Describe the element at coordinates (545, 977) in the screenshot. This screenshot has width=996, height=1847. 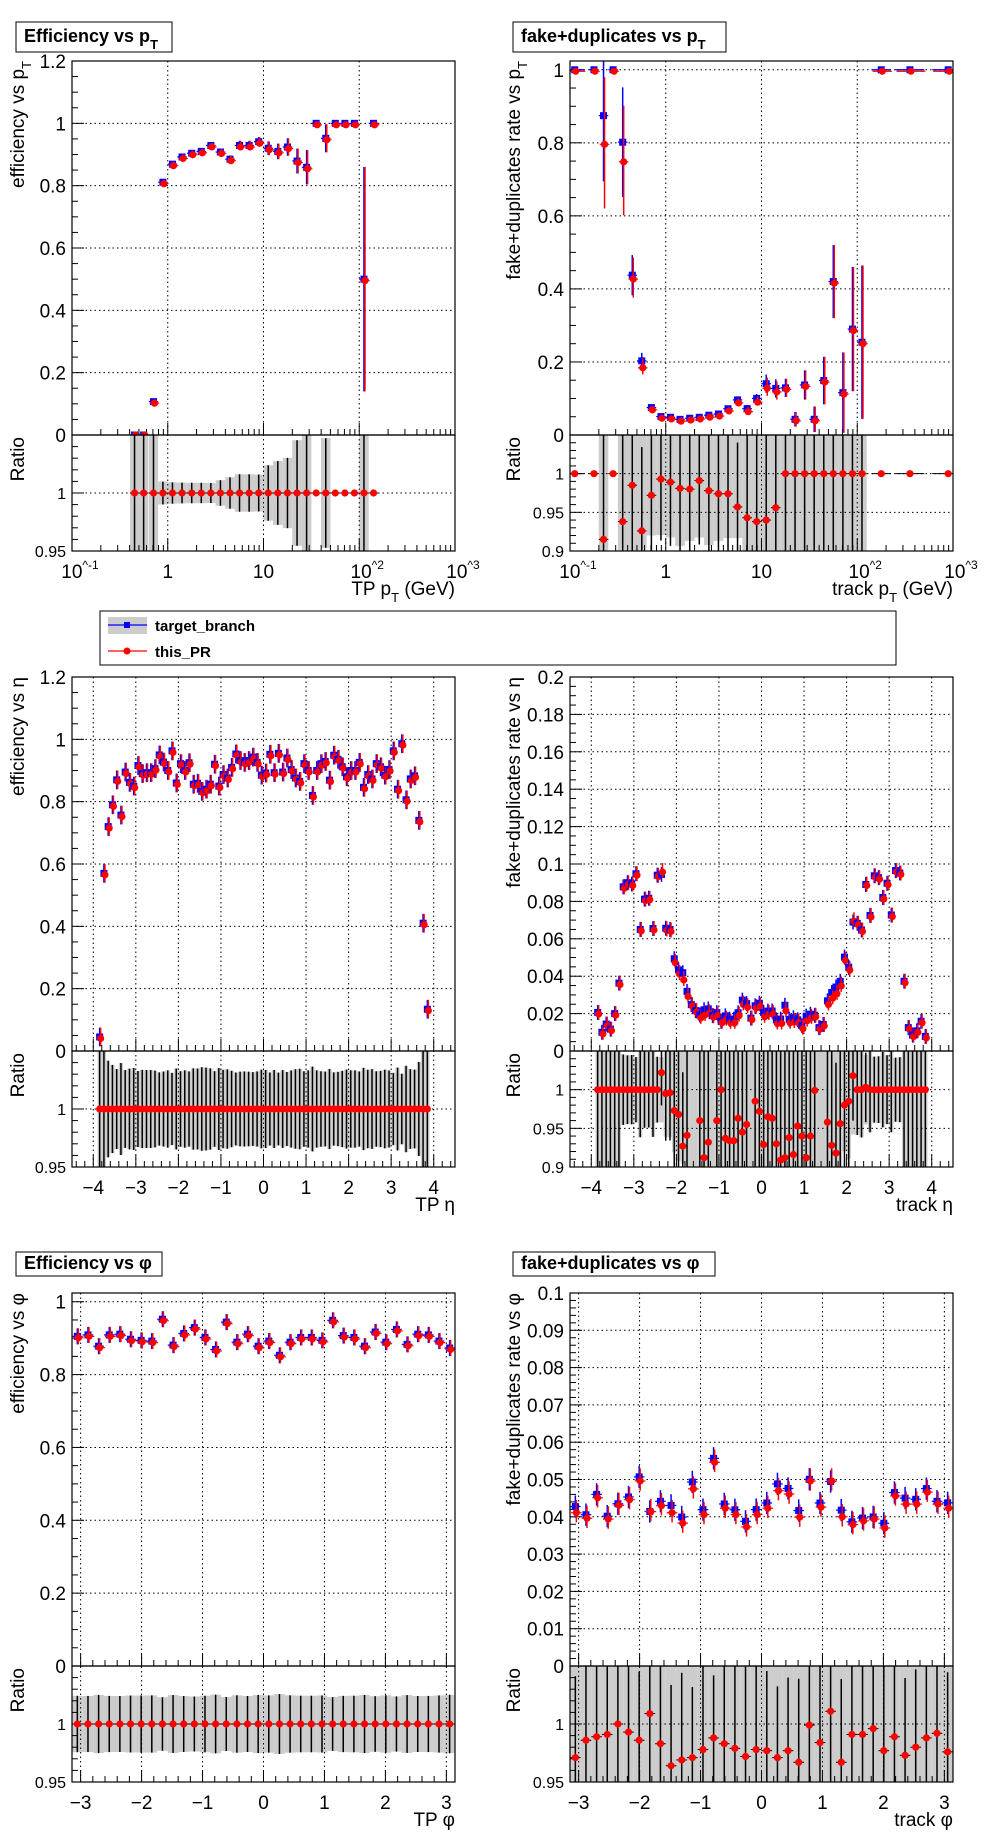
I see `y-tick-label: 0.04` at that location.